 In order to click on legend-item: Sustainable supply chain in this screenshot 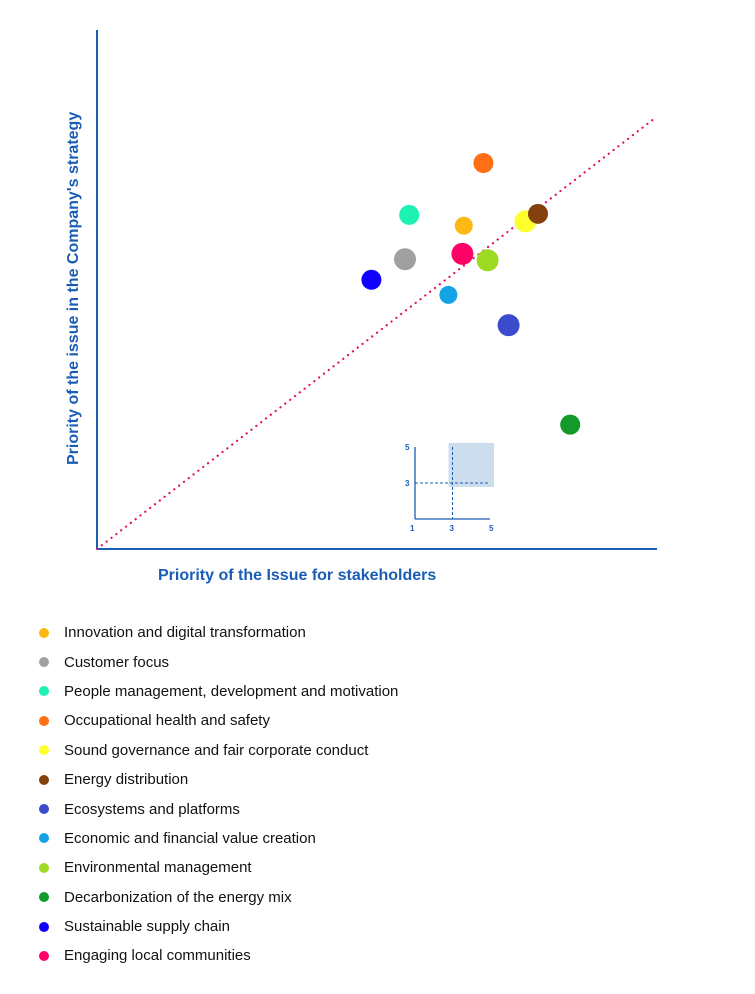, I will do `click(217, 926)`.